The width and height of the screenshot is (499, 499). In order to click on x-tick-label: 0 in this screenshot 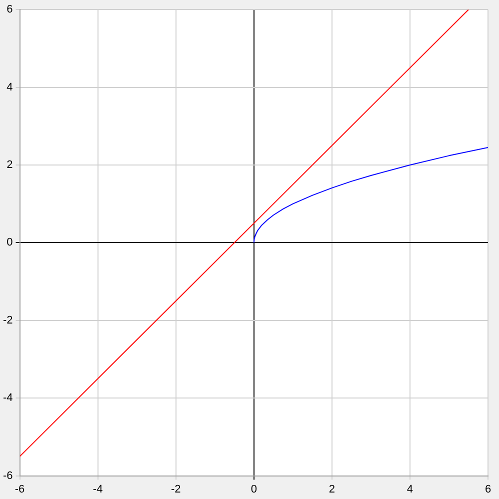, I will do `click(253, 489)`.